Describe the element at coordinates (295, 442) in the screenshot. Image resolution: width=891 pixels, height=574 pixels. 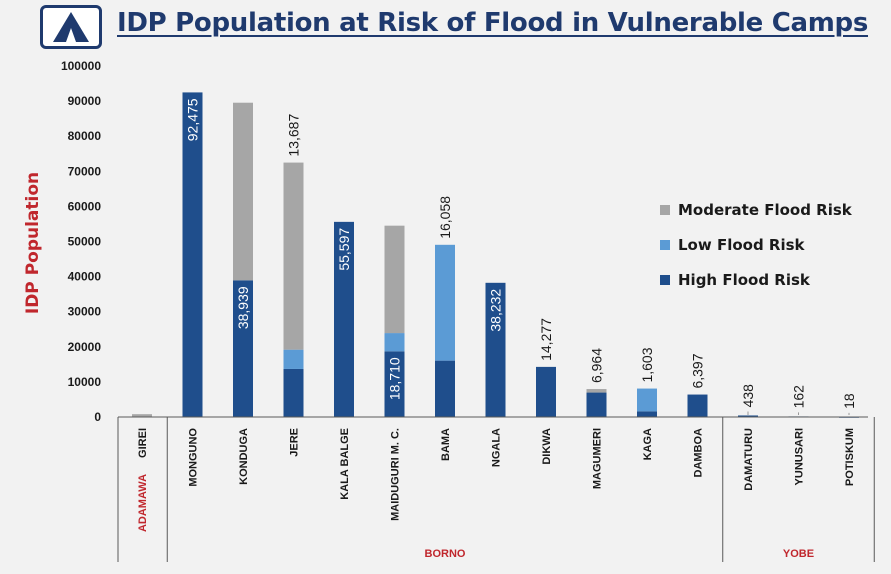
I see `category-label: JERE` at that location.